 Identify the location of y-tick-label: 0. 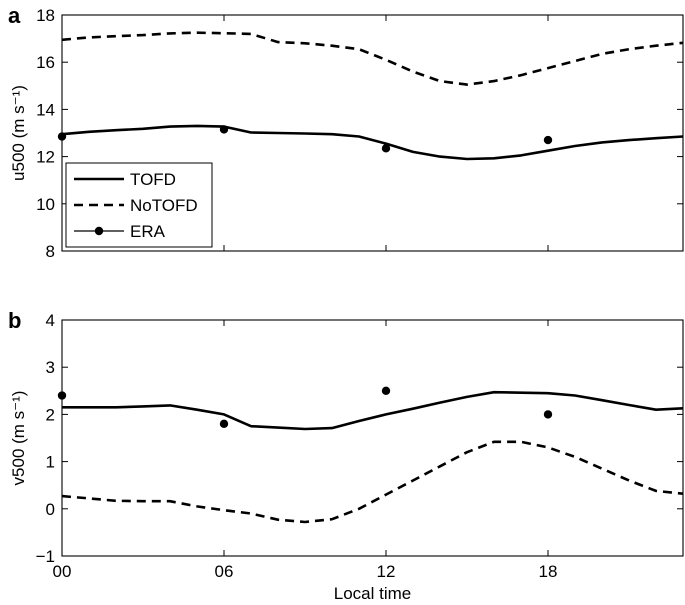
(50, 509).